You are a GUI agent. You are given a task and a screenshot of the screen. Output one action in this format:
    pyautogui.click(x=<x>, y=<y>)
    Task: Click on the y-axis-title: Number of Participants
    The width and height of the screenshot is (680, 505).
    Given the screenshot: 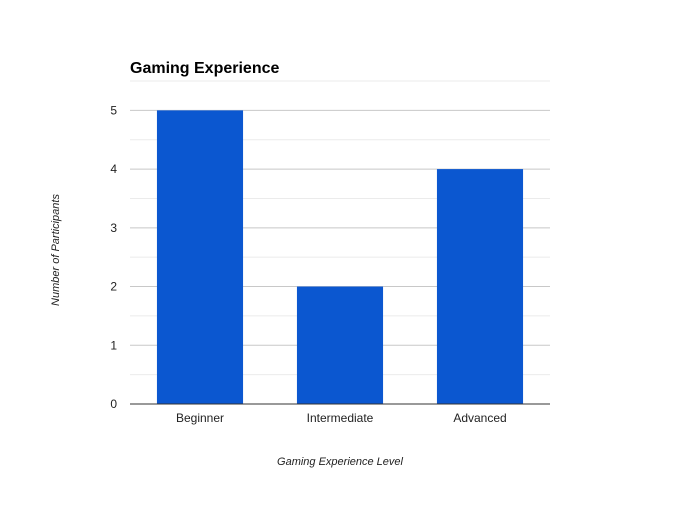 What is the action you would take?
    pyautogui.click(x=56, y=250)
    